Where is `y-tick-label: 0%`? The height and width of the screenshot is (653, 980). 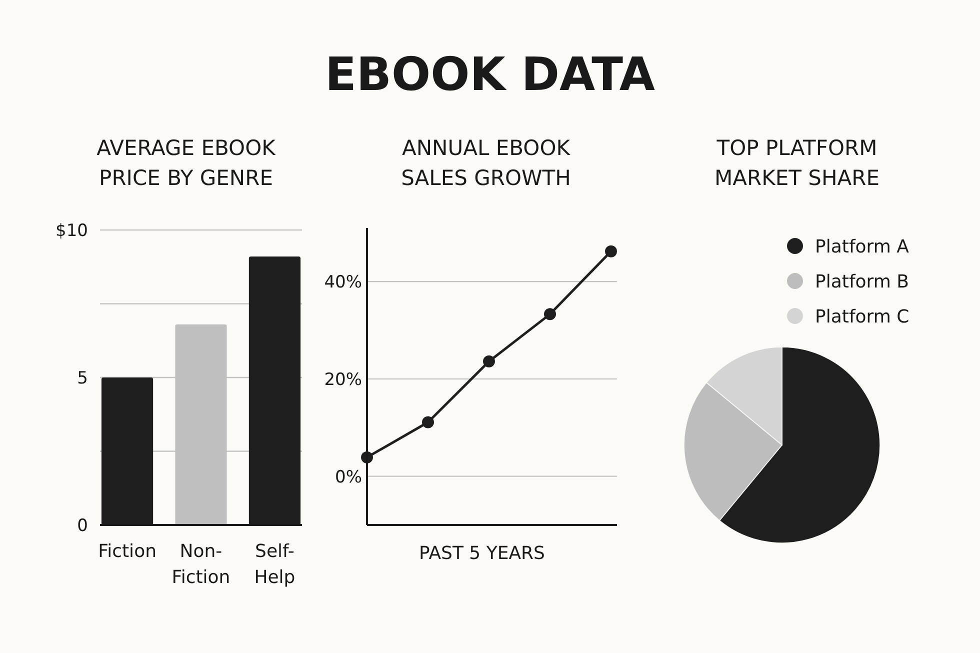
y-tick-label: 0% is located at coordinates (348, 477).